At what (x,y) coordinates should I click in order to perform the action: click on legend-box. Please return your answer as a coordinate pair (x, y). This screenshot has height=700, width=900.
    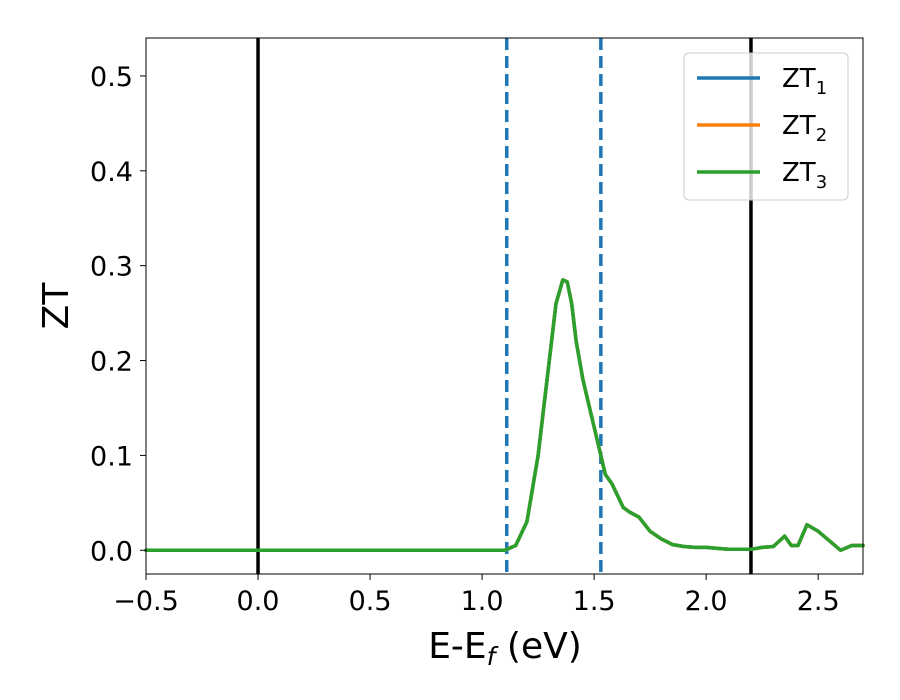
    Looking at the image, I should click on (766, 126).